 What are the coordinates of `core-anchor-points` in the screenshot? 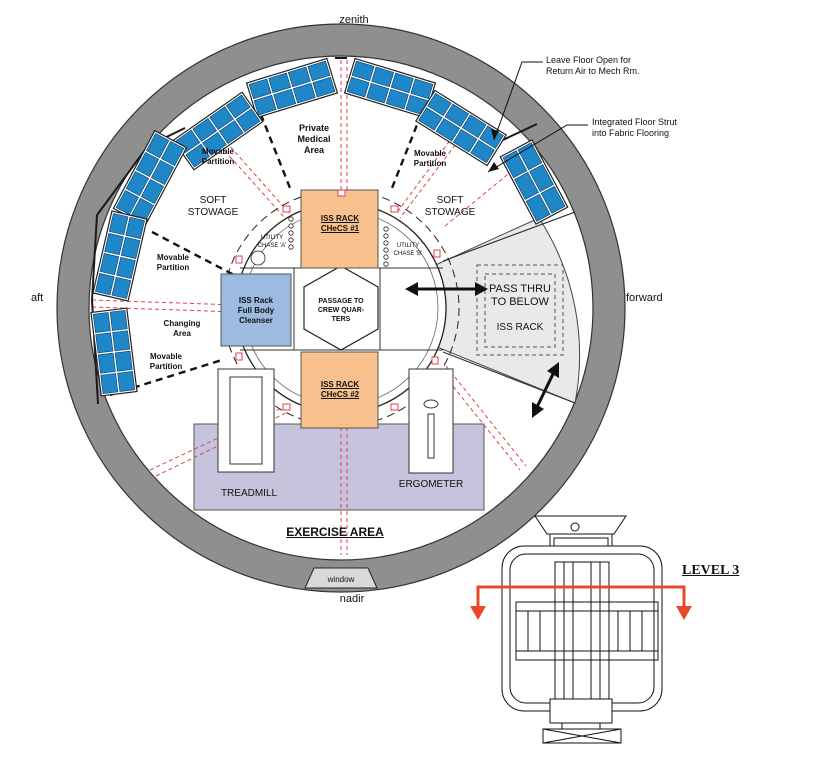 It's located at (338, 300).